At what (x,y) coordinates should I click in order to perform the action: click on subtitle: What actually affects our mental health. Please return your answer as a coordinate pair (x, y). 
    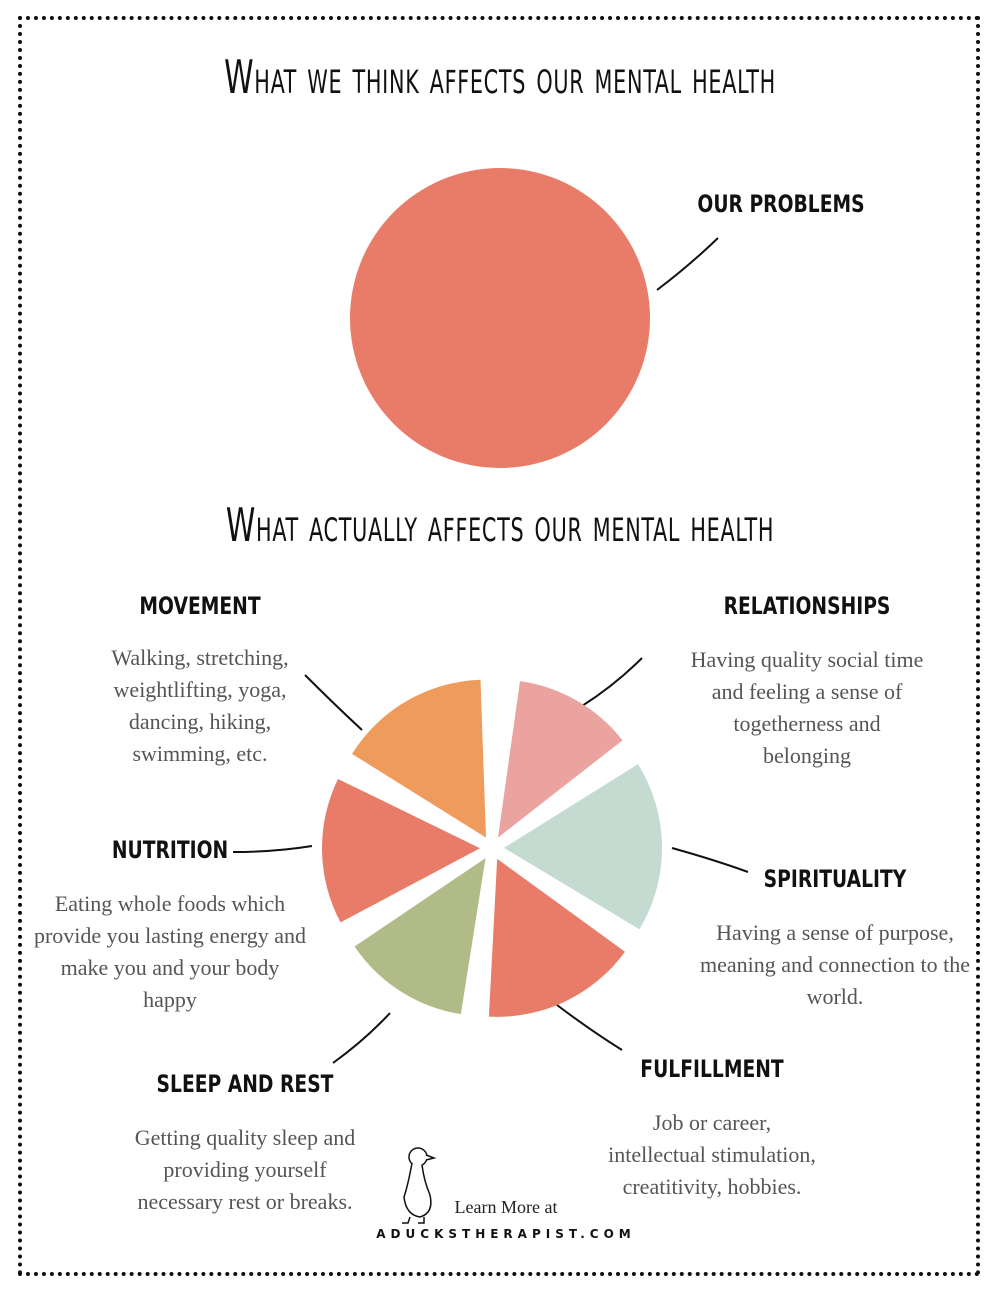
    Looking at the image, I should click on (500, 525).